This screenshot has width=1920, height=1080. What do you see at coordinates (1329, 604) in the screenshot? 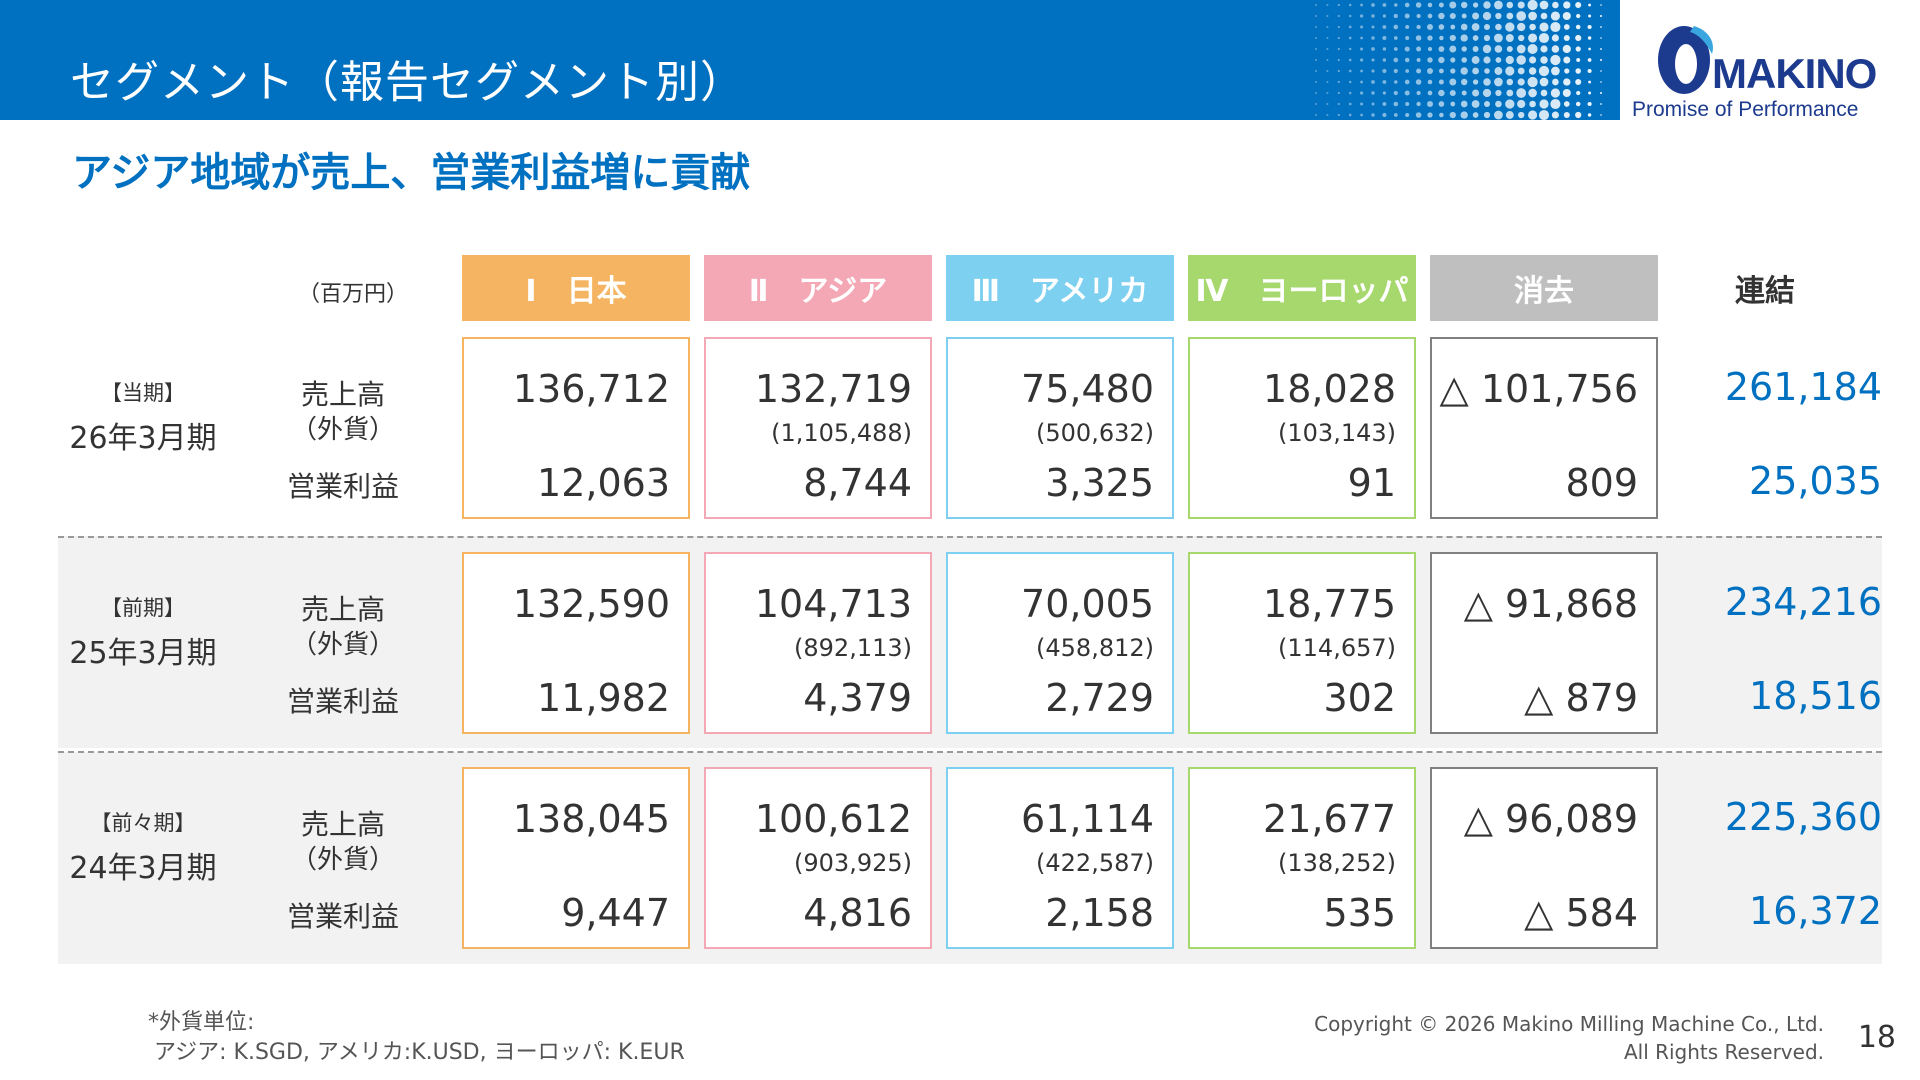
I see `sales-value: 18,775` at bounding box center [1329, 604].